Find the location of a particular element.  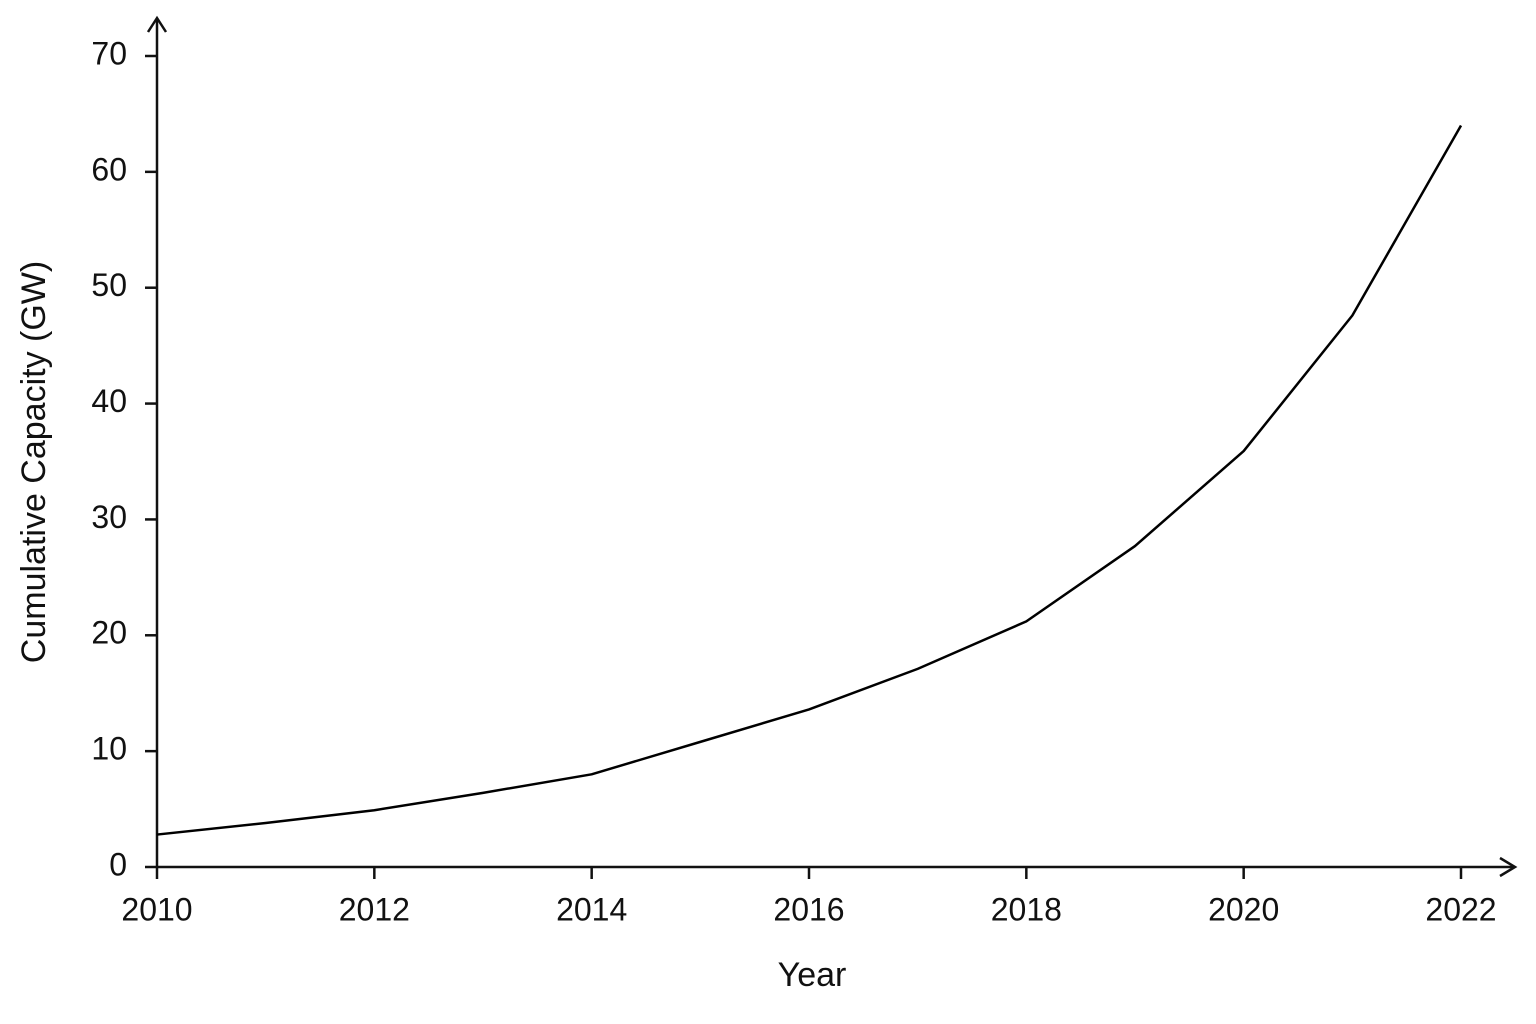

y-axis-label: Cumulative Capacity (GW) is located at coordinates (34, 462).